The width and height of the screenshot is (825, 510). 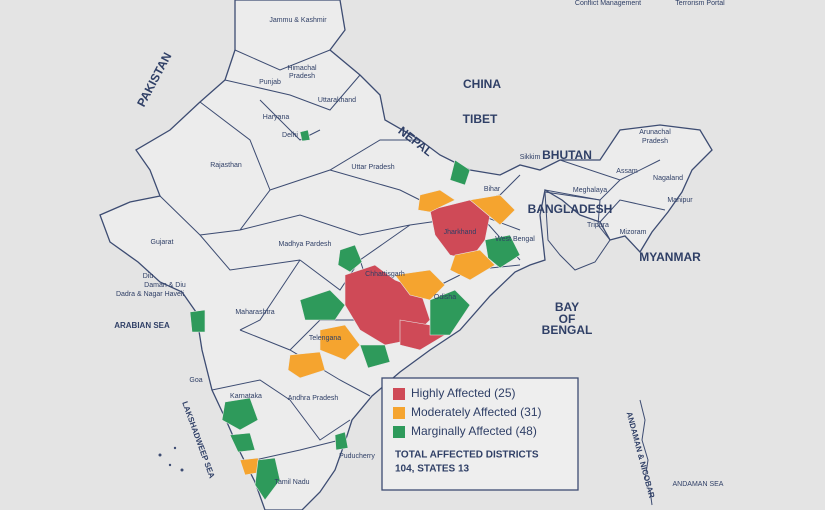 What do you see at coordinates (246, 396) in the screenshot?
I see `map-label: Karnataka` at bounding box center [246, 396].